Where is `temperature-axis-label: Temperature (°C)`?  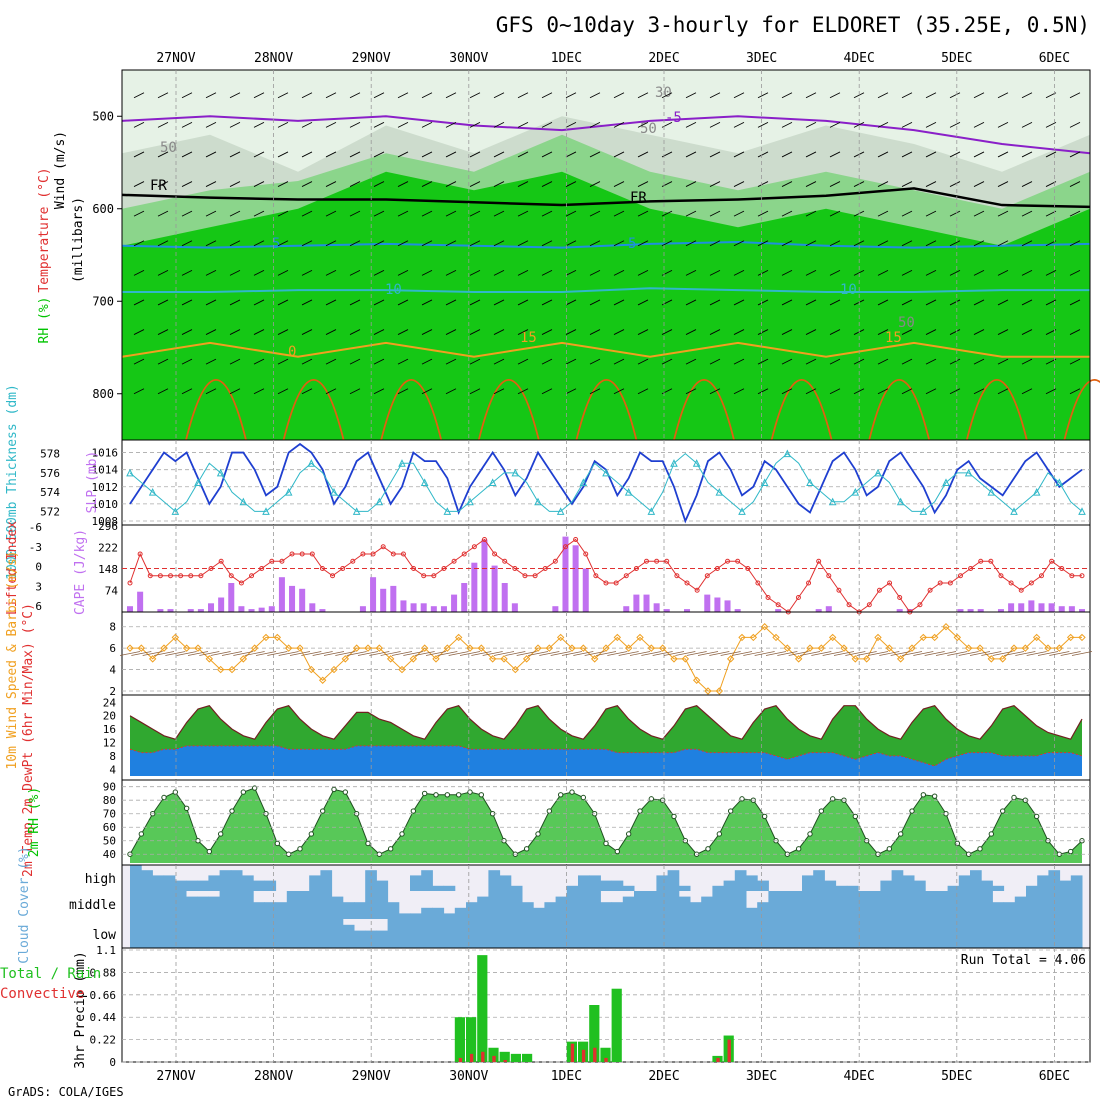 temperature-axis-label: Temperature (°C) is located at coordinates (44, 229).